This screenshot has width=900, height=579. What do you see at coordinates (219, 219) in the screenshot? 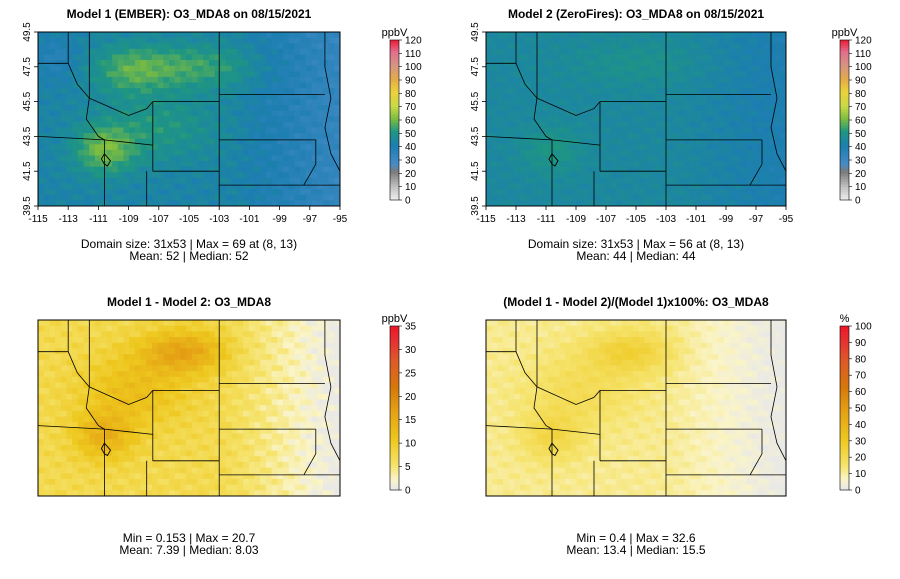
I see `x-tick-label: -103` at bounding box center [219, 219].